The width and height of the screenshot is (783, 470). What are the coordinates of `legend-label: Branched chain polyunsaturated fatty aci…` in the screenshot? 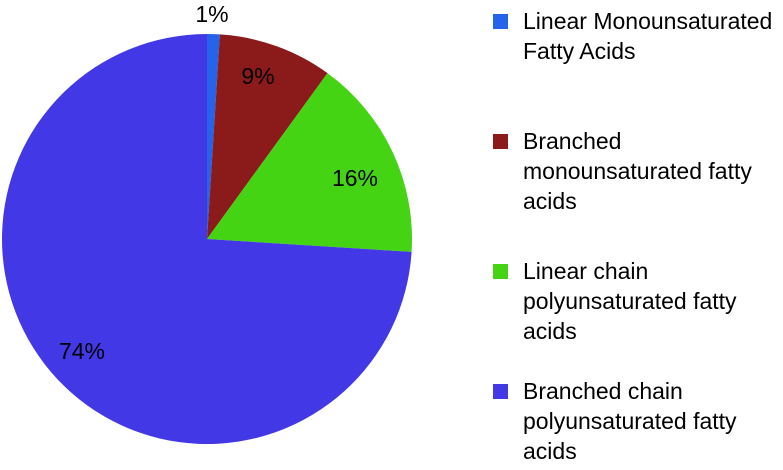 It's located at (630, 421).